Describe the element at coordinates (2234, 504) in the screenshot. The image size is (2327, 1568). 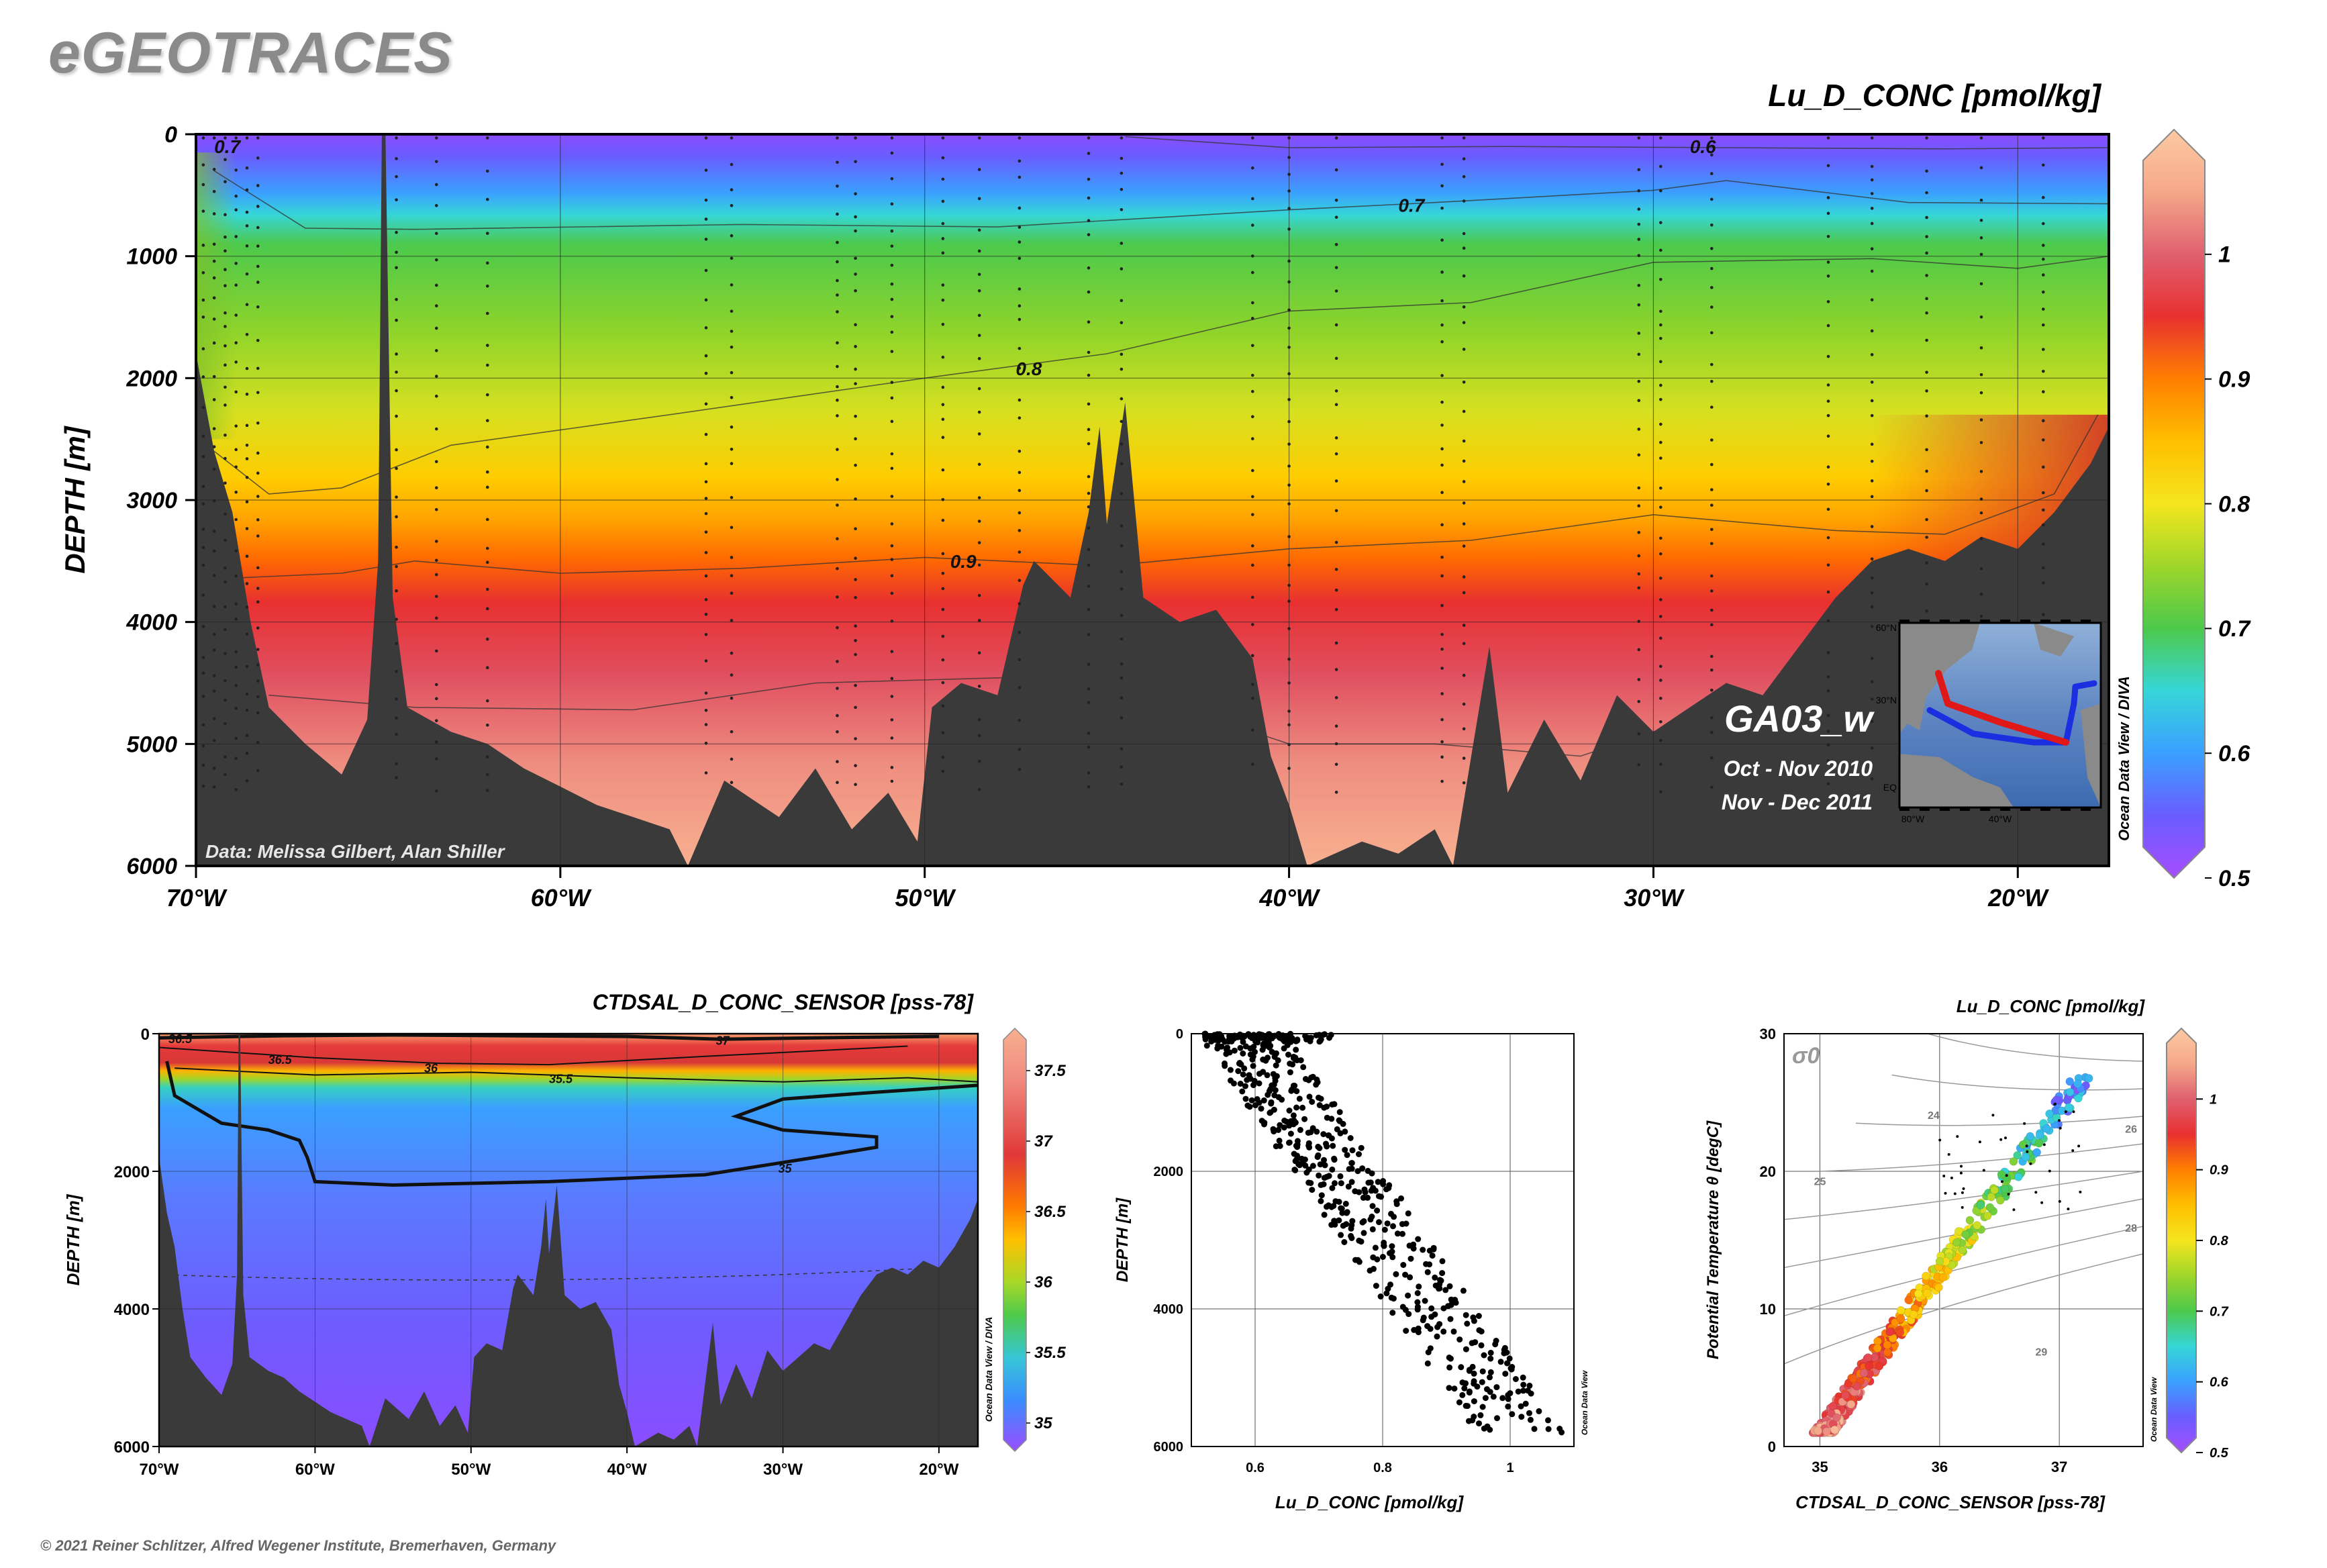
I see `main-colorbar-tick-label: 0.8` at that location.